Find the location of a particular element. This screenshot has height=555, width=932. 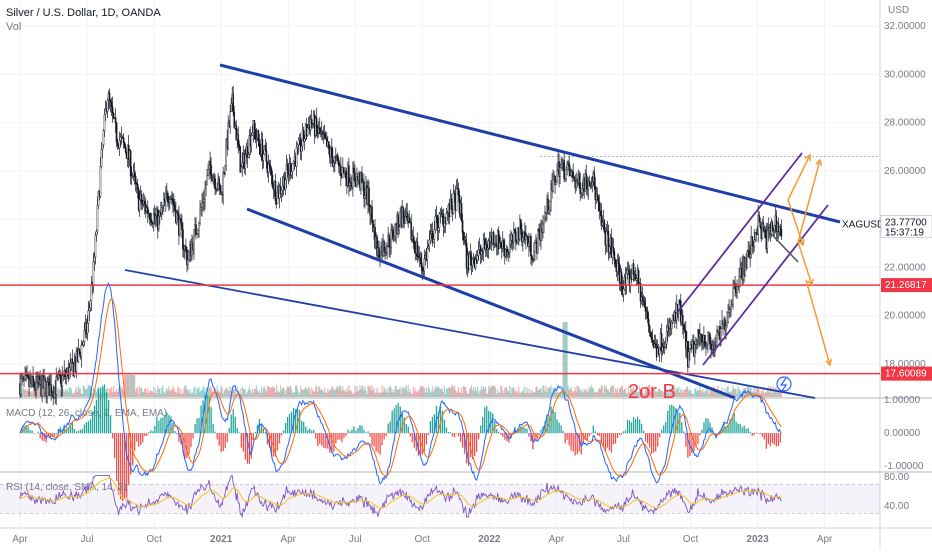

price-tick-label: 26.00000 is located at coordinates (905, 171).